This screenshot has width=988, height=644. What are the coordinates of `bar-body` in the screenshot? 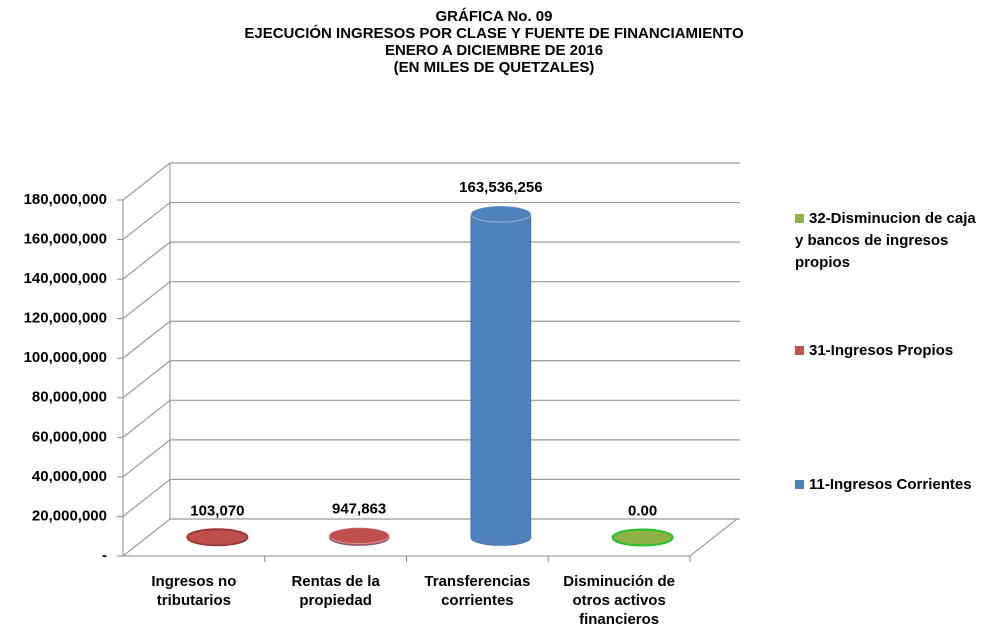 It's located at (501, 379).